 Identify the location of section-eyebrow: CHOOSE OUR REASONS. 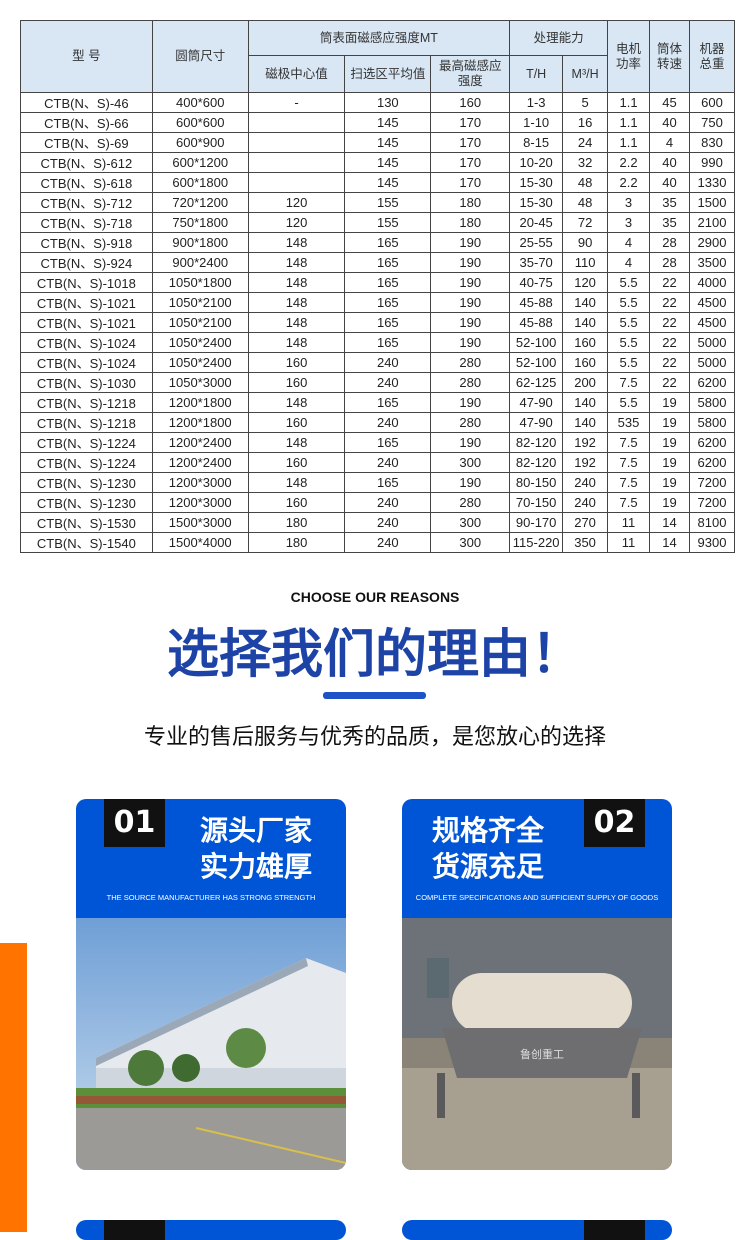
(375, 597).